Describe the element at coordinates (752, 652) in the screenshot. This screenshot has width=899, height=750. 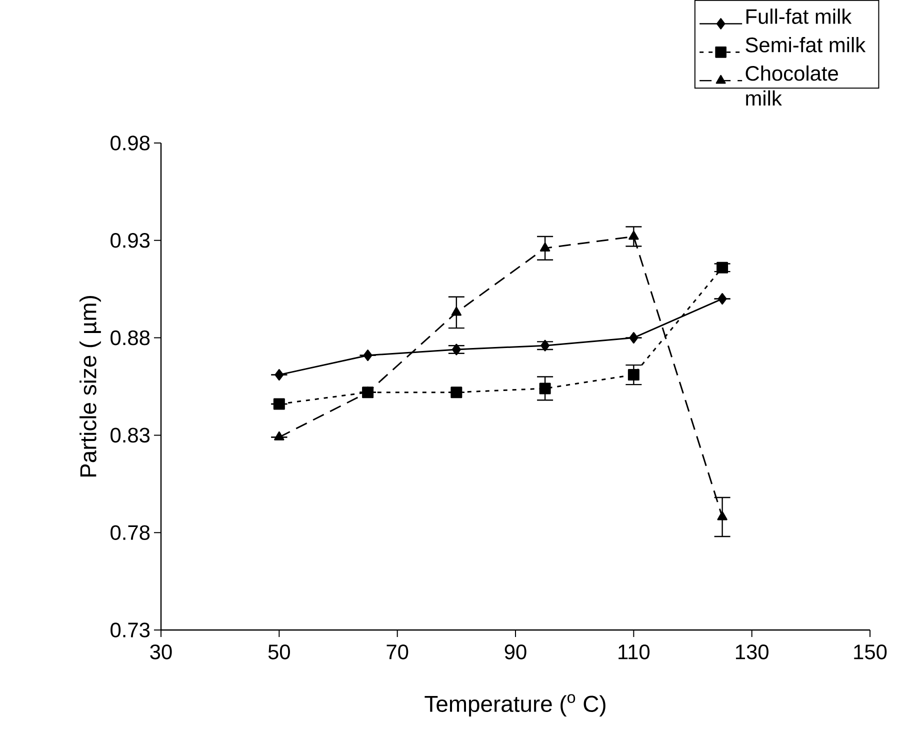
I see `x-tick-label: 130` at that location.